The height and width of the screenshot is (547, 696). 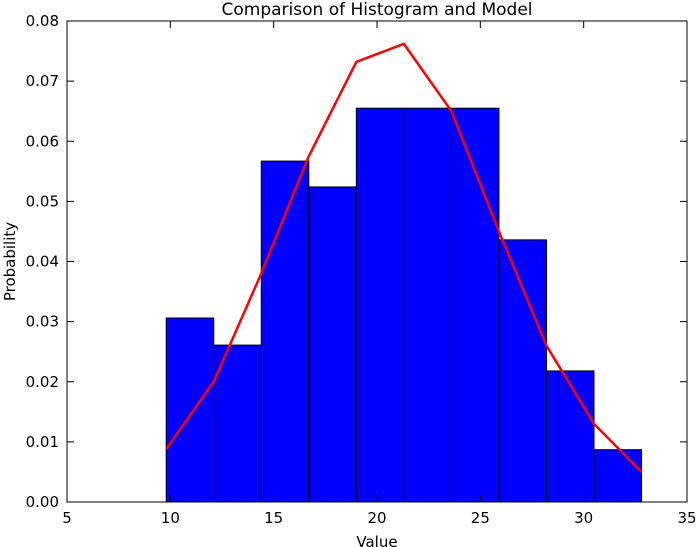 I want to click on y-tick-label: 0.00, so click(x=42, y=502).